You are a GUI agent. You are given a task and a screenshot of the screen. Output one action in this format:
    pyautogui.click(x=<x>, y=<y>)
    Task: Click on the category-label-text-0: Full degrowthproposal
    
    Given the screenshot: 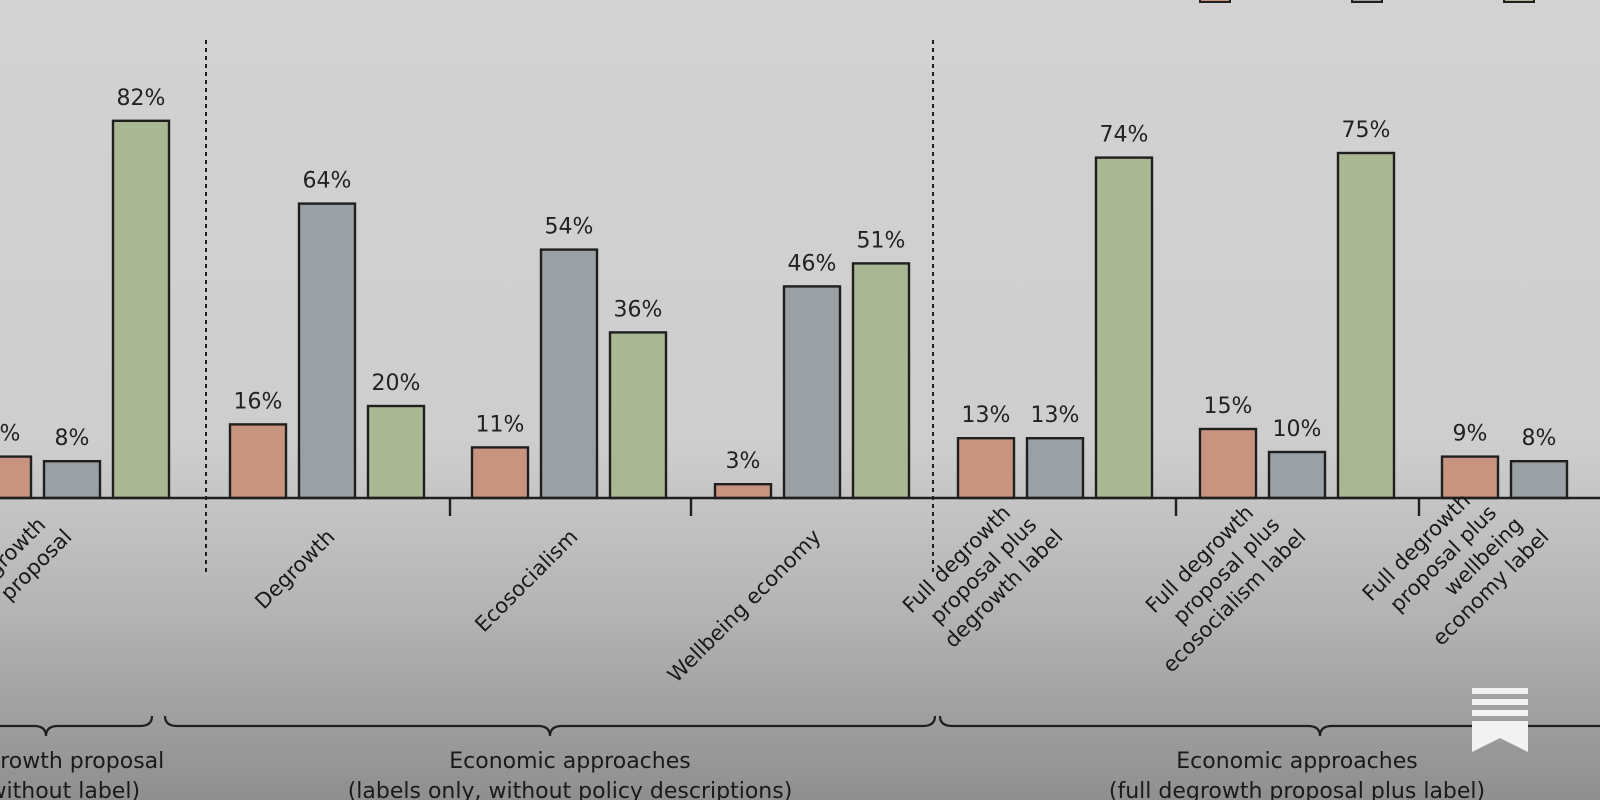 What is the action you would take?
    pyautogui.click(x=38, y=576)
    